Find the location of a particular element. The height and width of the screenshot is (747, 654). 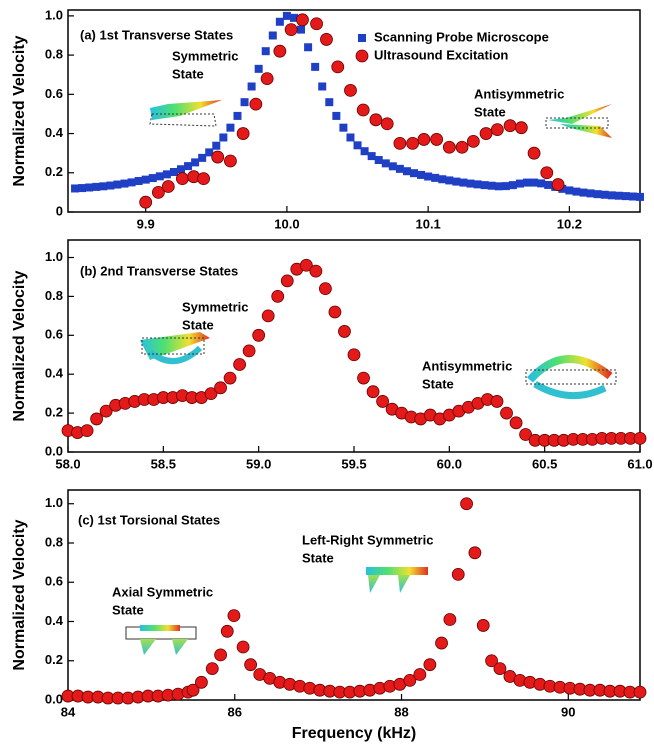

y-tick-label: 0.4 is located at coordinates (54, 620).